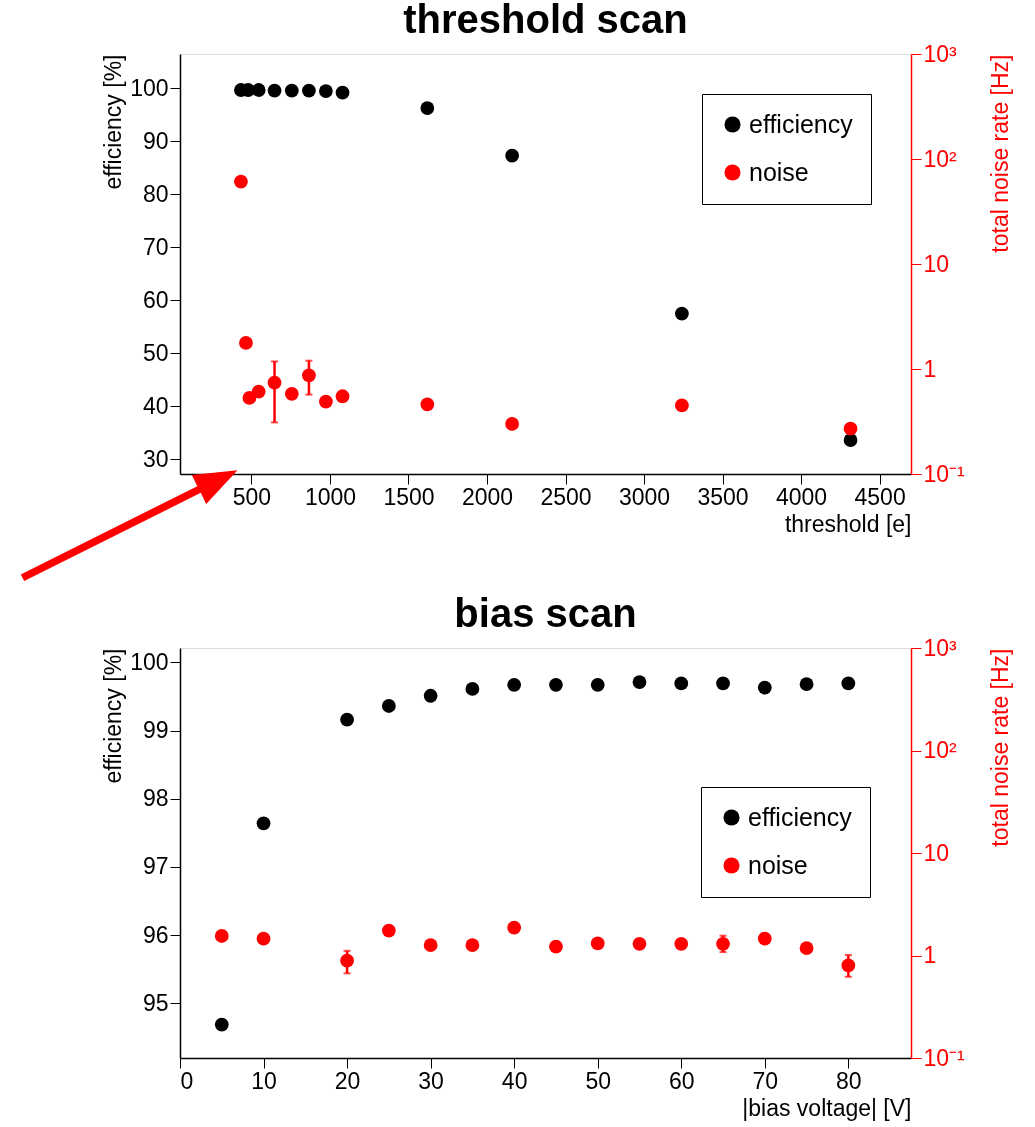 The height and width of the screenshot is (1127, 1035). Describe the element at coordinates (155, 730) in the screenshot. I see `y-tick-label: 99` at that location.